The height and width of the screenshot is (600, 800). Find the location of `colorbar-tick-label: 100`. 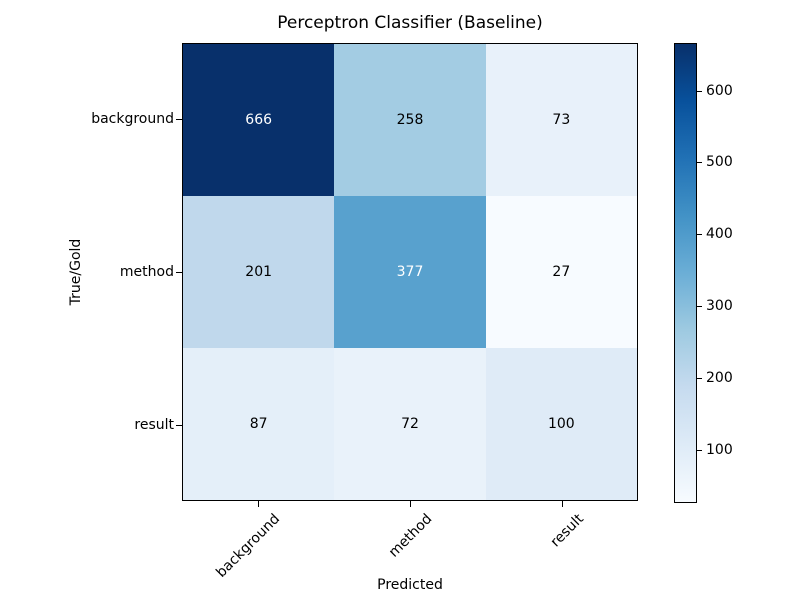

colorbar-tick-label: 100 is located at coordinates (719, 450).